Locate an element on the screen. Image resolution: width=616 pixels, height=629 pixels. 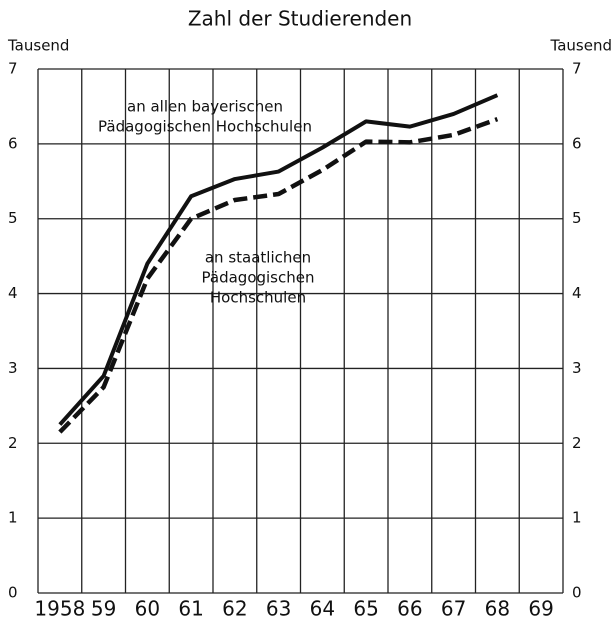
y2-tick-label: 6 is located at coordinates (577, 143).